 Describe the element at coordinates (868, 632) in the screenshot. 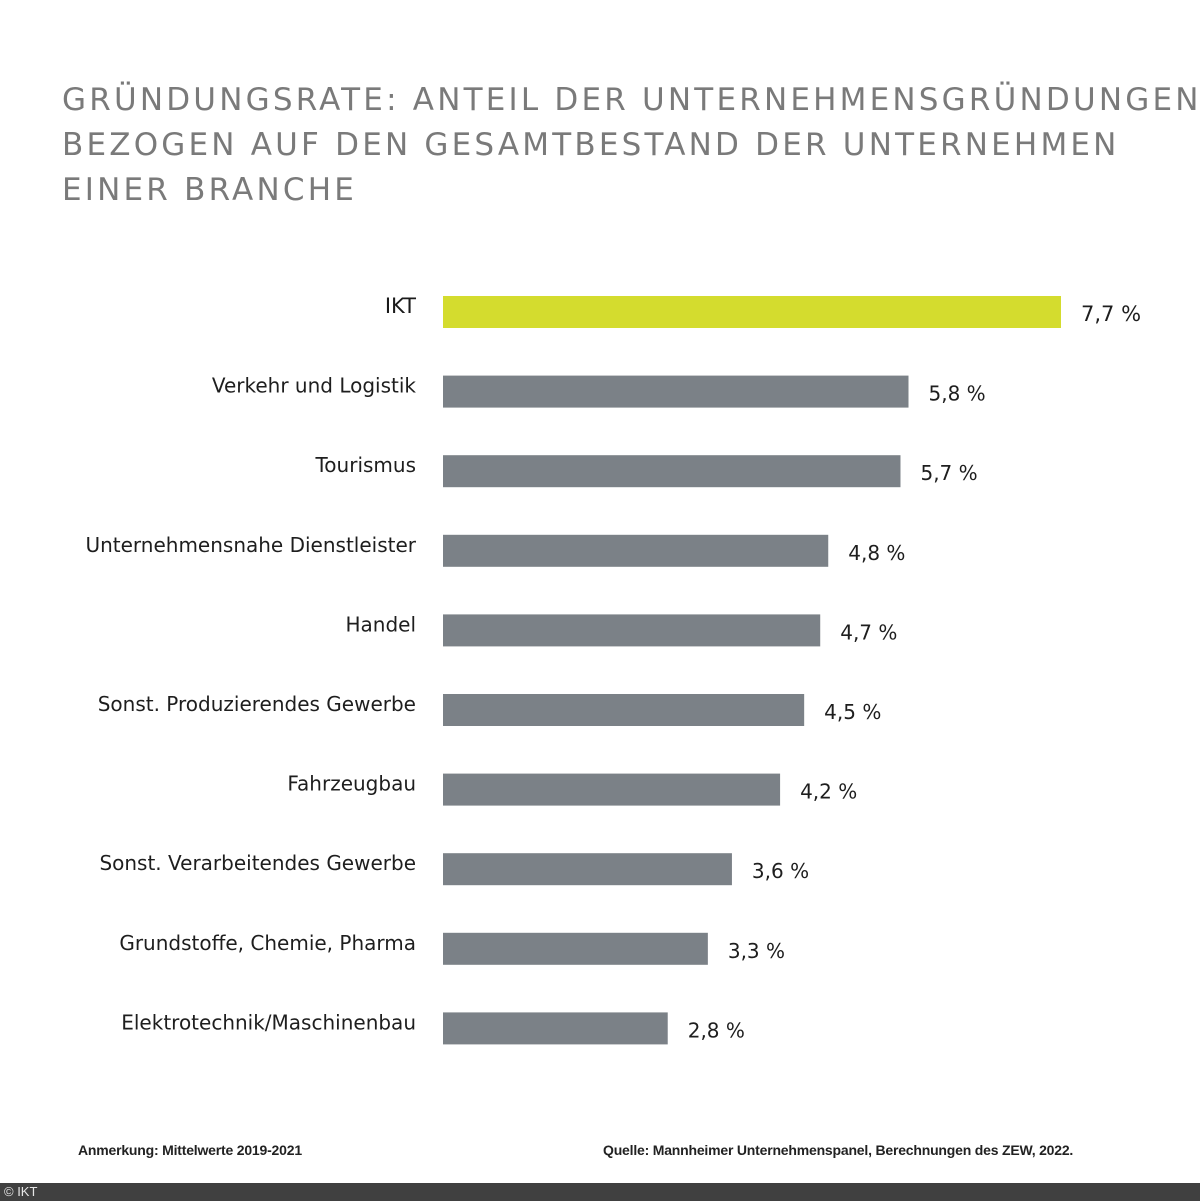

I see `value-label: 4,7 %` at that location.